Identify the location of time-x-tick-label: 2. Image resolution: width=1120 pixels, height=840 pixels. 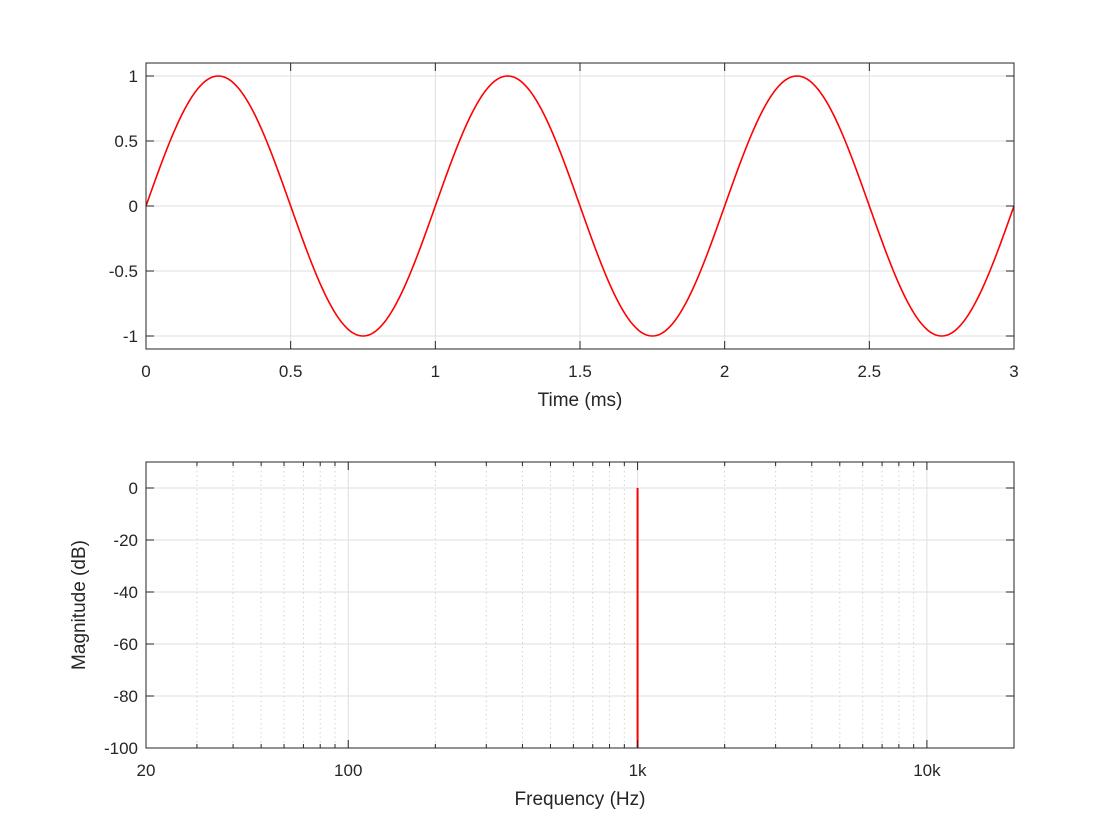
(724, 371).